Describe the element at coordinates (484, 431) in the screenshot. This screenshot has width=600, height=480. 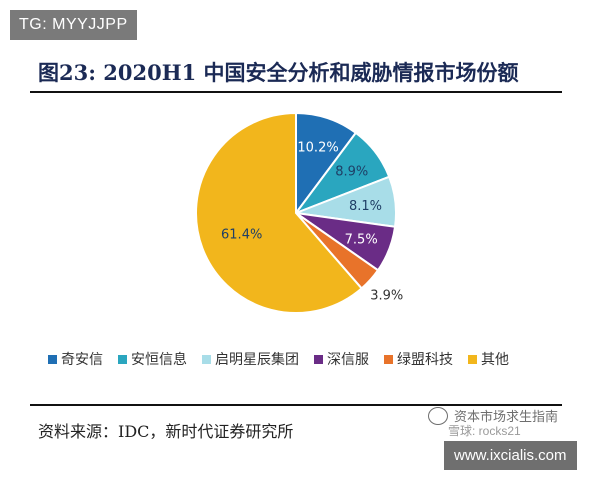
I see `watermark-subtext: 雪球: rocks21` at that location.